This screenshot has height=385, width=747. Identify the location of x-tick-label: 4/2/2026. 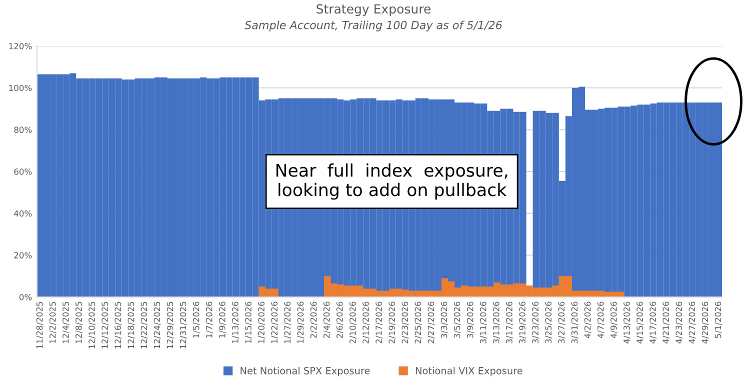
(588, 320).